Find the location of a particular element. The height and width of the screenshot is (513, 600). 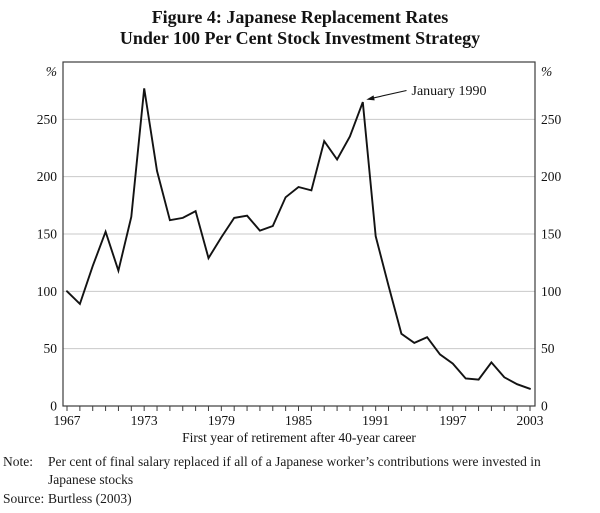

x-tick-label-1997: 1997 is located at coordinates (452, 420).